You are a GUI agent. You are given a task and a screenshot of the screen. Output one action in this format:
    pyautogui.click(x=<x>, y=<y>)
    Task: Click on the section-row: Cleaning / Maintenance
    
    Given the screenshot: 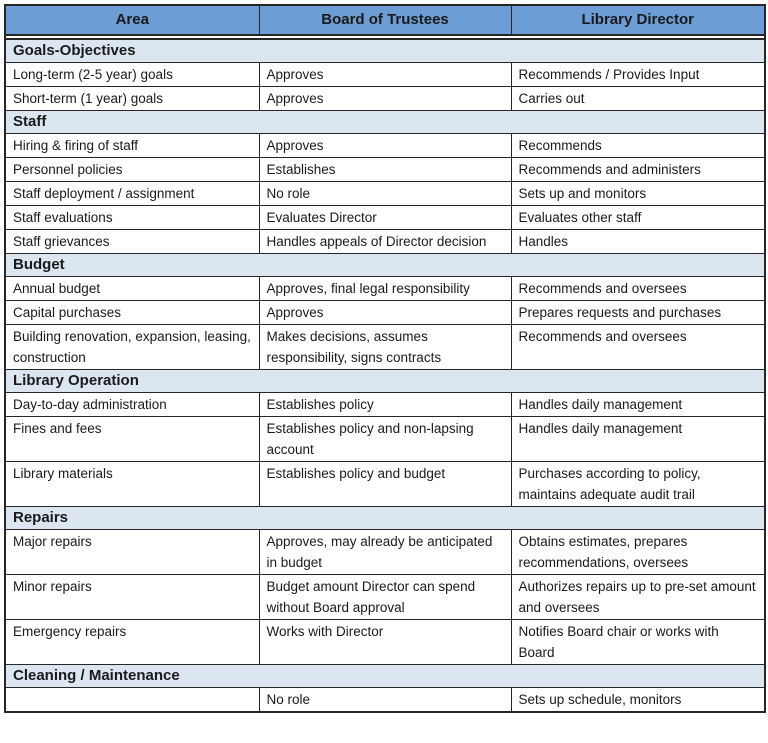 What is the action you would take?
    pyautogui.click(x=385, y=676)
    